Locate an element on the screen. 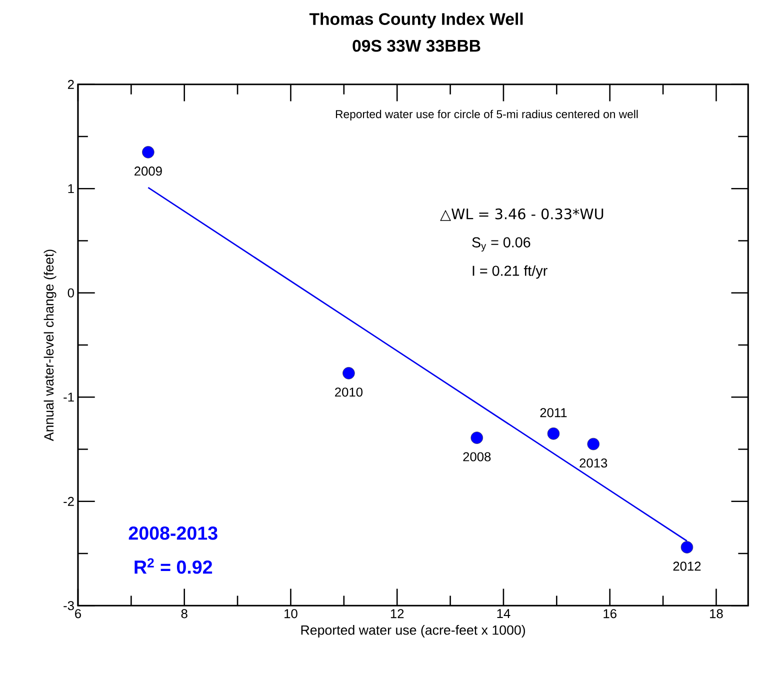 This screenshot has width=767, height=674. x-tick-label: 6 is located at coordinates (78, 613).